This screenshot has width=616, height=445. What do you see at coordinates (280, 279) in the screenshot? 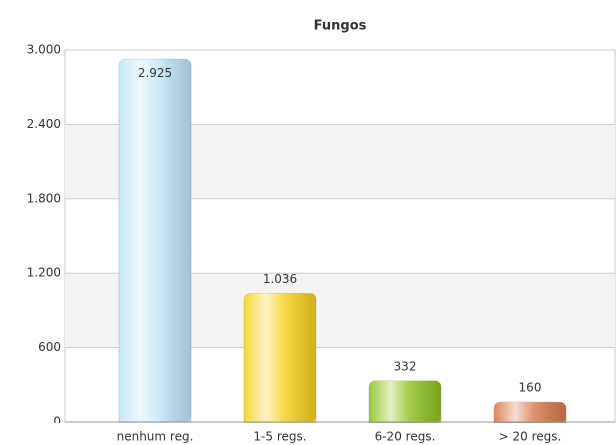
I see `value-label: 1.036` at bounding box center [280, 279].